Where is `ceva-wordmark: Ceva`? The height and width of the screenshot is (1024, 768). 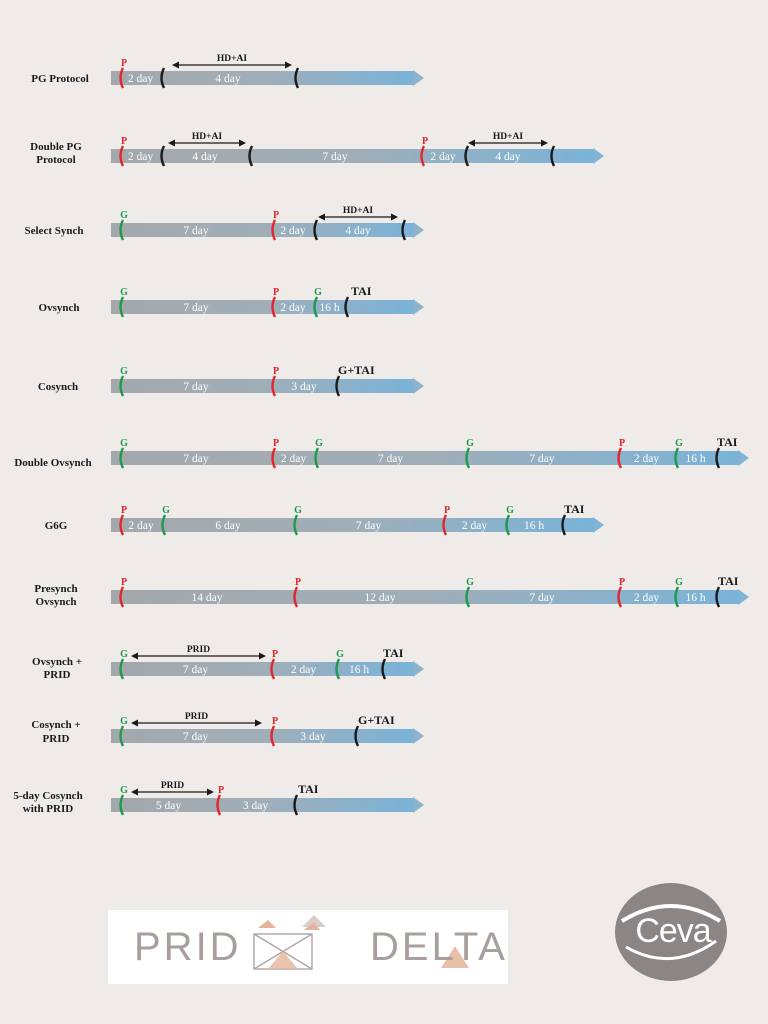
ceva-wordmark: Ceva is located at coordinates (673, 931).